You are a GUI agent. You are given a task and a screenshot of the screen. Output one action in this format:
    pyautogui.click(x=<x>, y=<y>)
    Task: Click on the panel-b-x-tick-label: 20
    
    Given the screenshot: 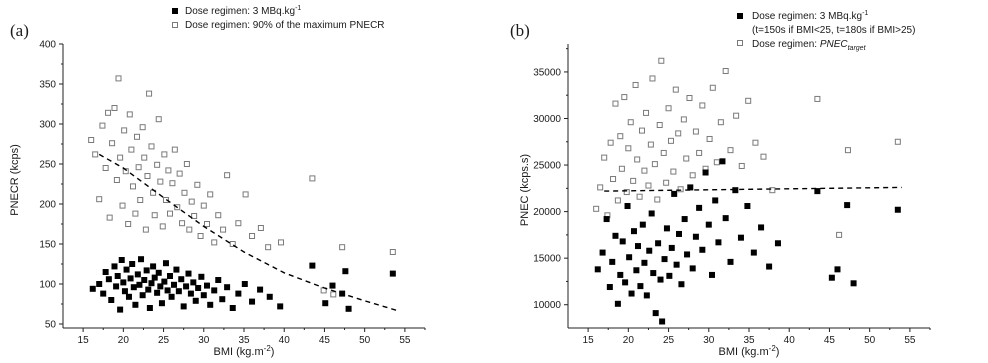 What is the action you would take?
    pyautogui.click(x=629, y=340)
    